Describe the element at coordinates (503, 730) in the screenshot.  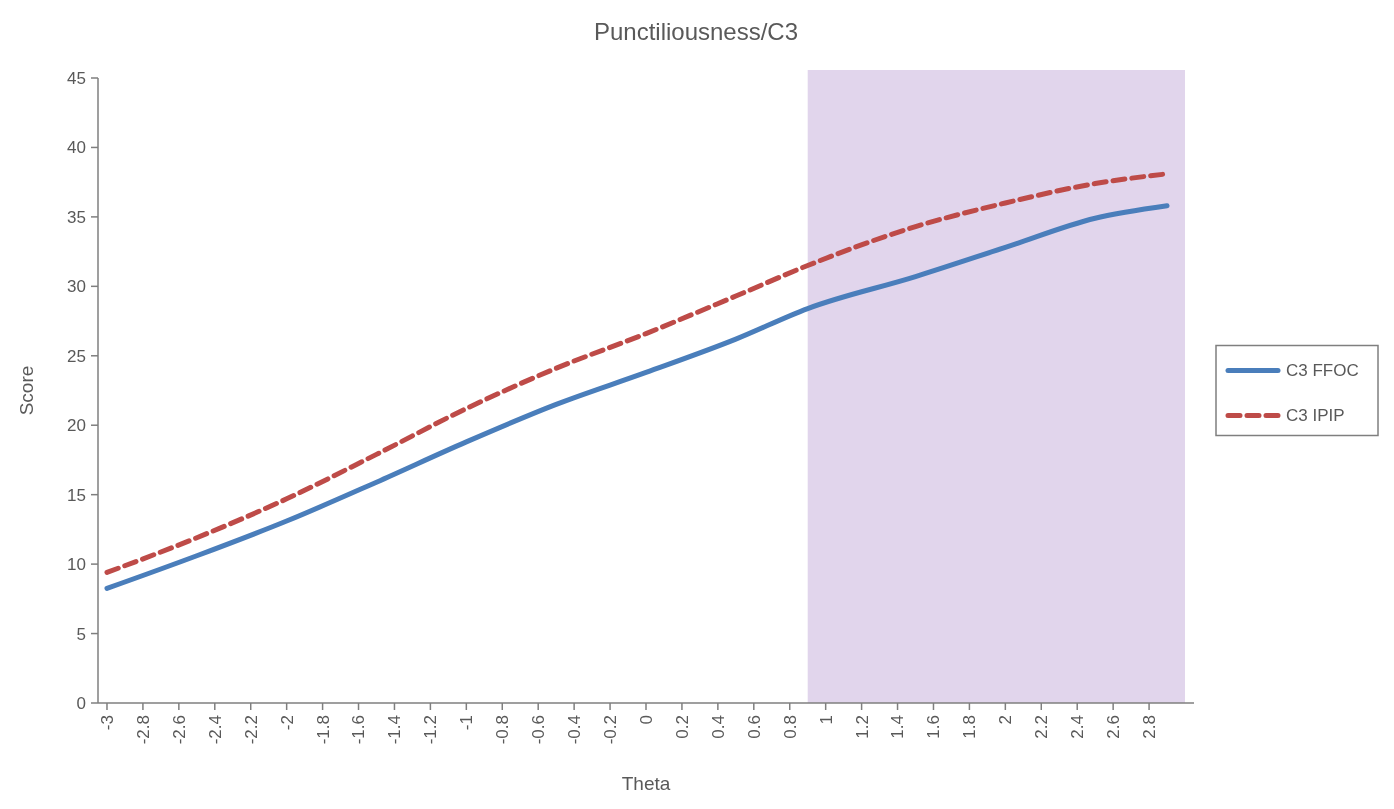
I see `x-tick-label: -0.8` at that location.